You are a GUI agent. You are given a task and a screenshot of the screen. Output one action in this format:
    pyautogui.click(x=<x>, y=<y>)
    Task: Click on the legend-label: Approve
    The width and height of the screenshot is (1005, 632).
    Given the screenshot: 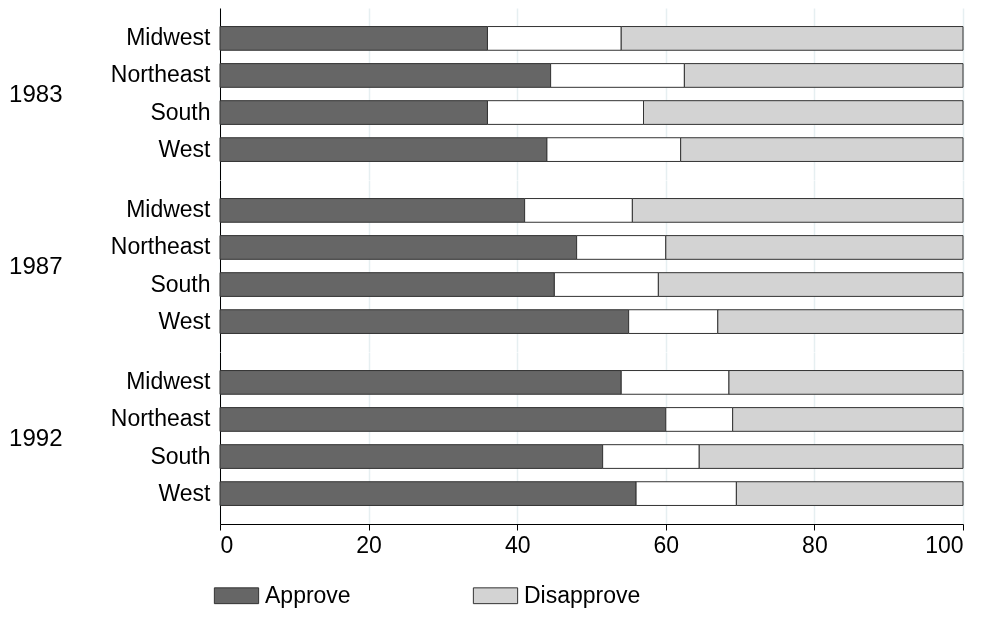 What is the action you would take?
    pyautogui.click(x=308, y=594)
    